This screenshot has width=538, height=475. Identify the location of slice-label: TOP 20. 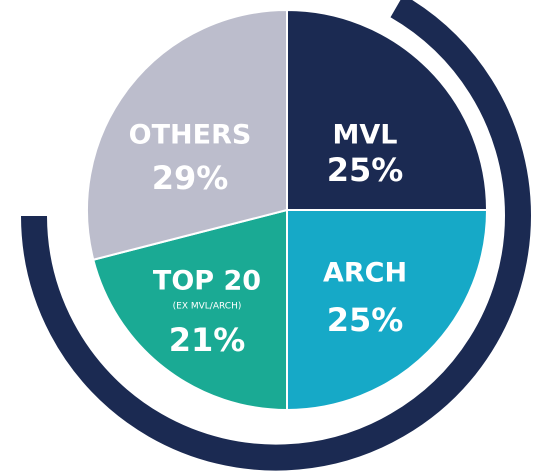
(207, 281).